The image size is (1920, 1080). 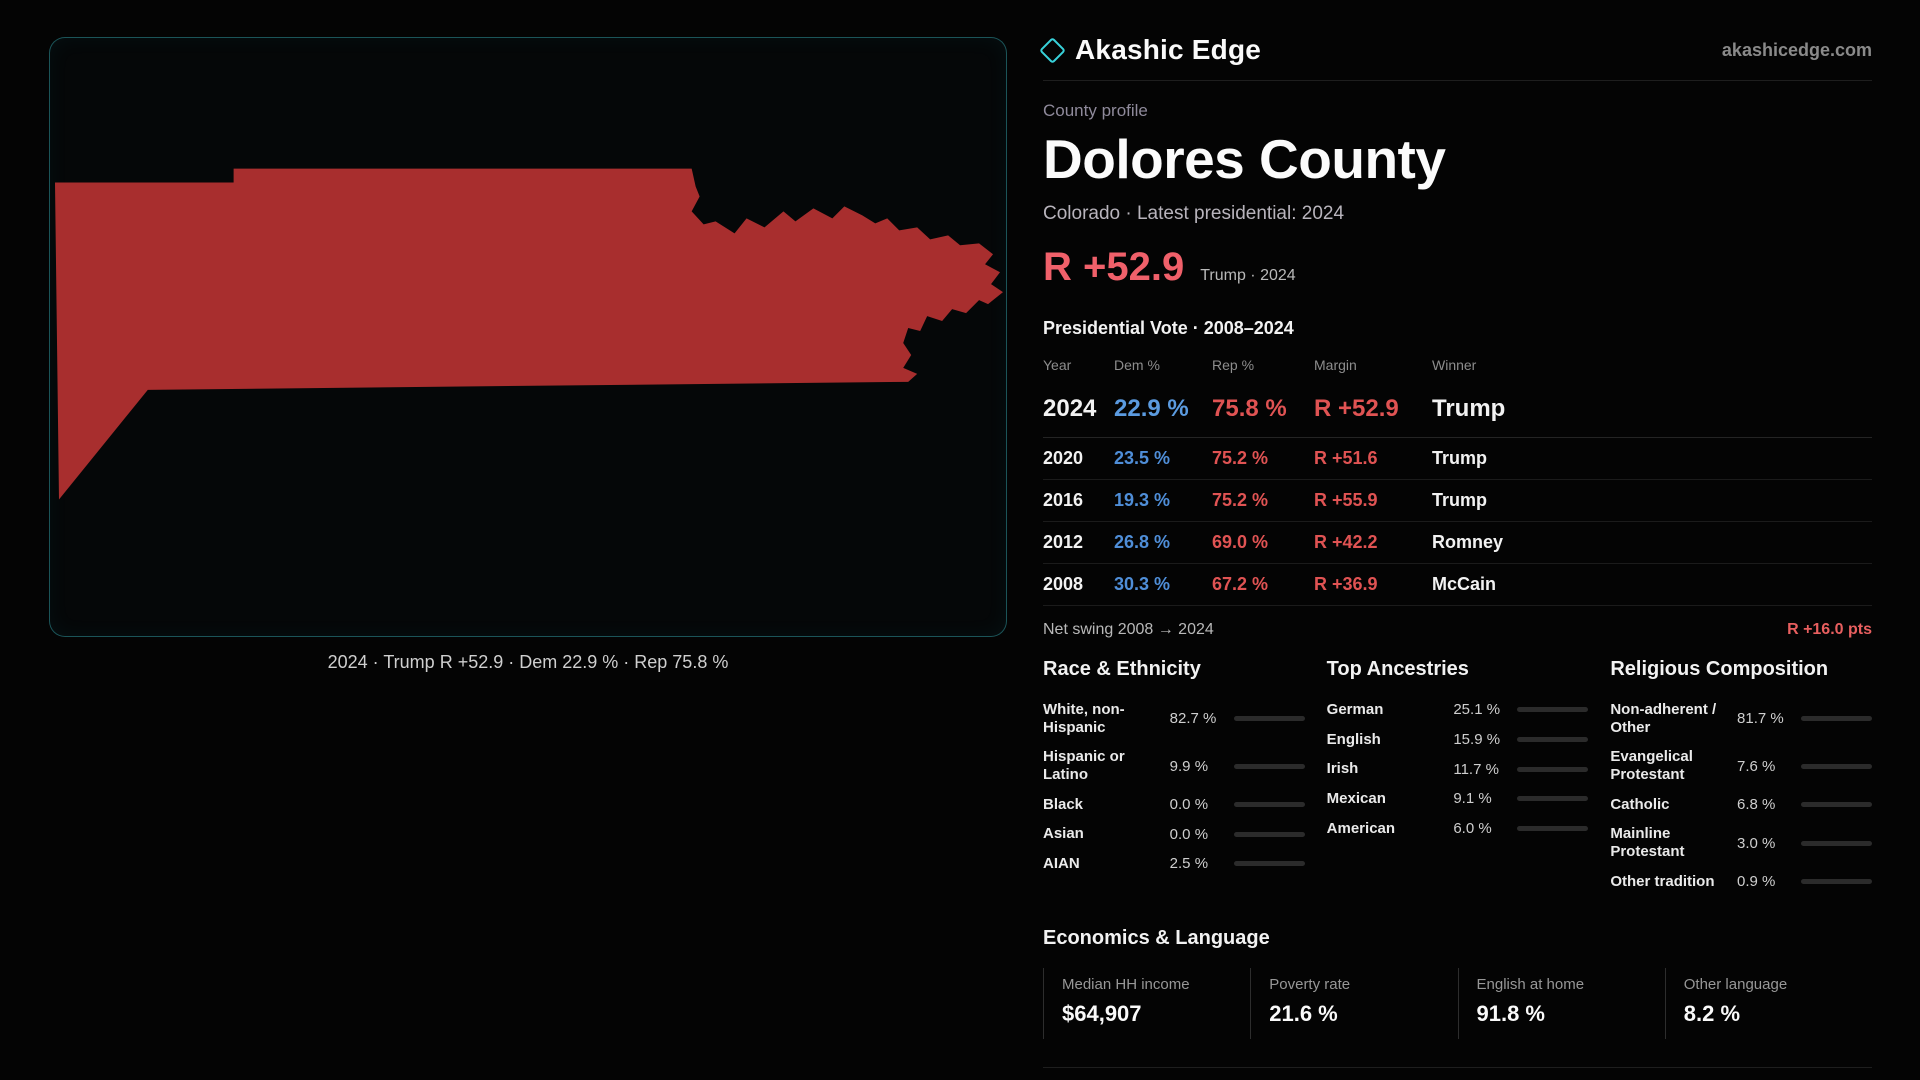 I want to click on cell-year: 2016, so click(x=1063, y=500).